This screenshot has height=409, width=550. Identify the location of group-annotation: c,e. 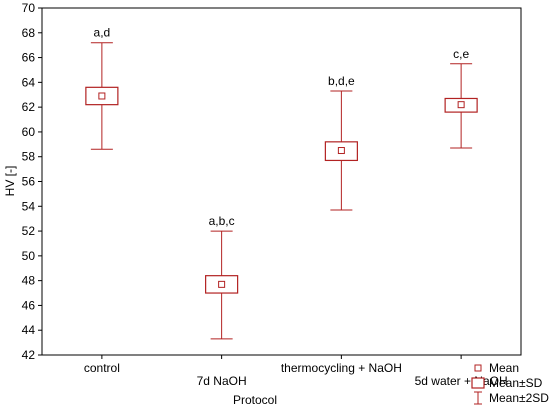
(461, 54).